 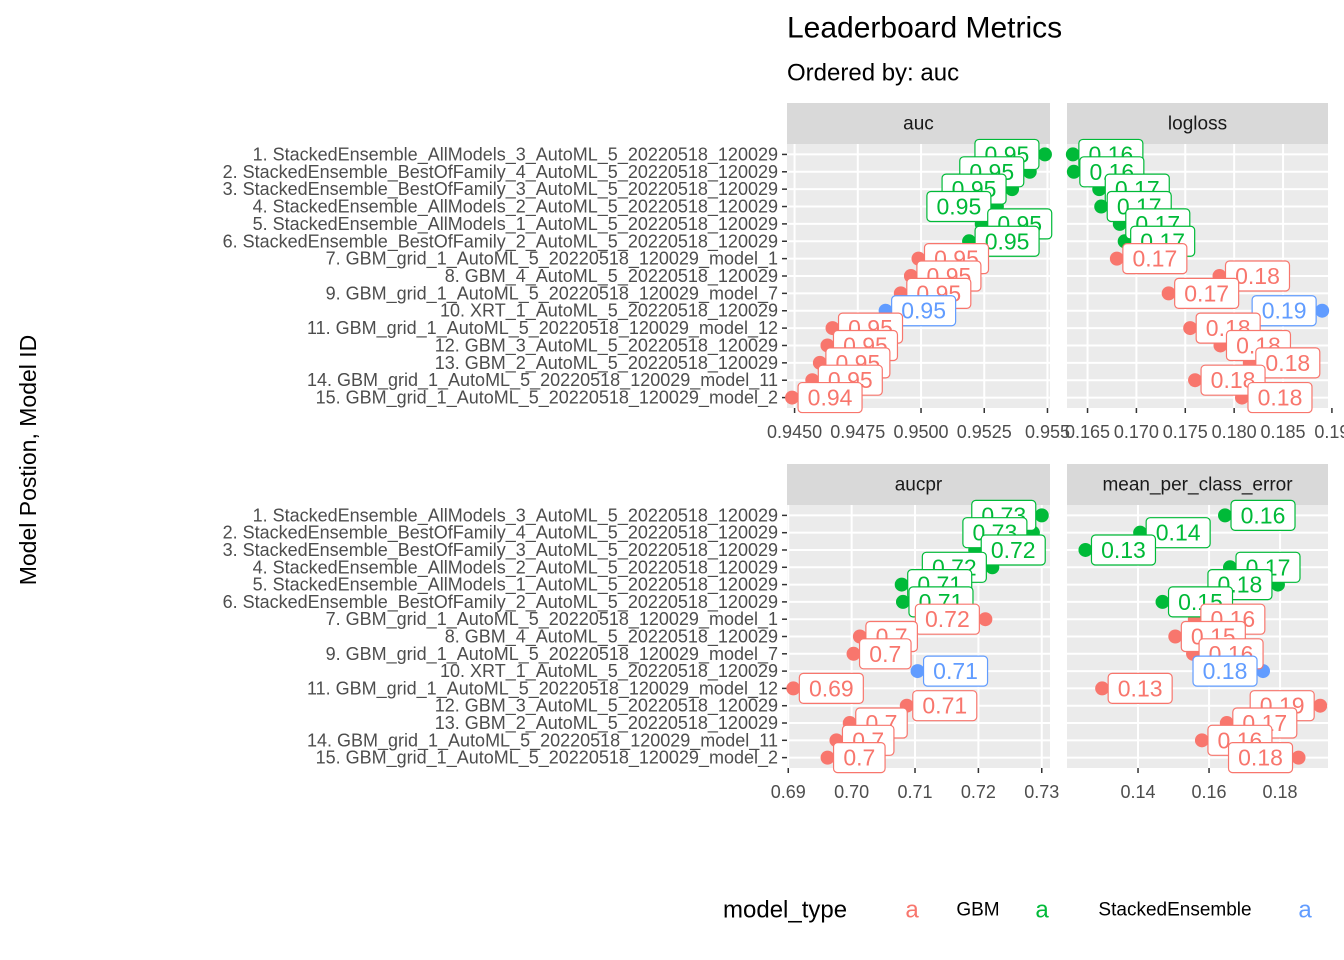 I want to click on x-tick-label: 0.16, so click(x=1209, y=792).